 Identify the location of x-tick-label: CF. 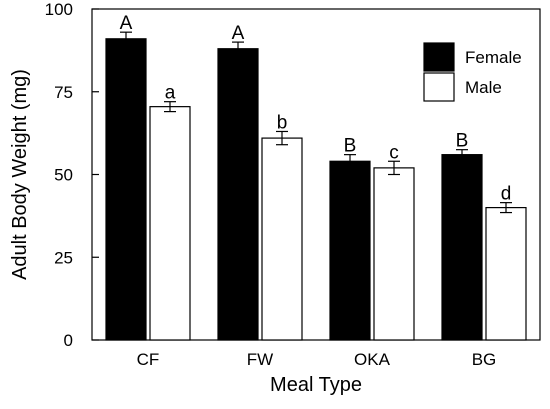
(148, 359).